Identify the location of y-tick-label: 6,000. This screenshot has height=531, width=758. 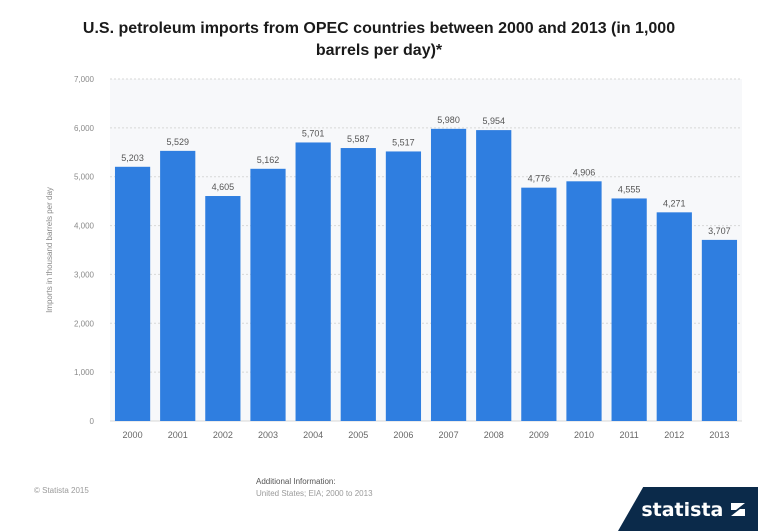
(84, 128).